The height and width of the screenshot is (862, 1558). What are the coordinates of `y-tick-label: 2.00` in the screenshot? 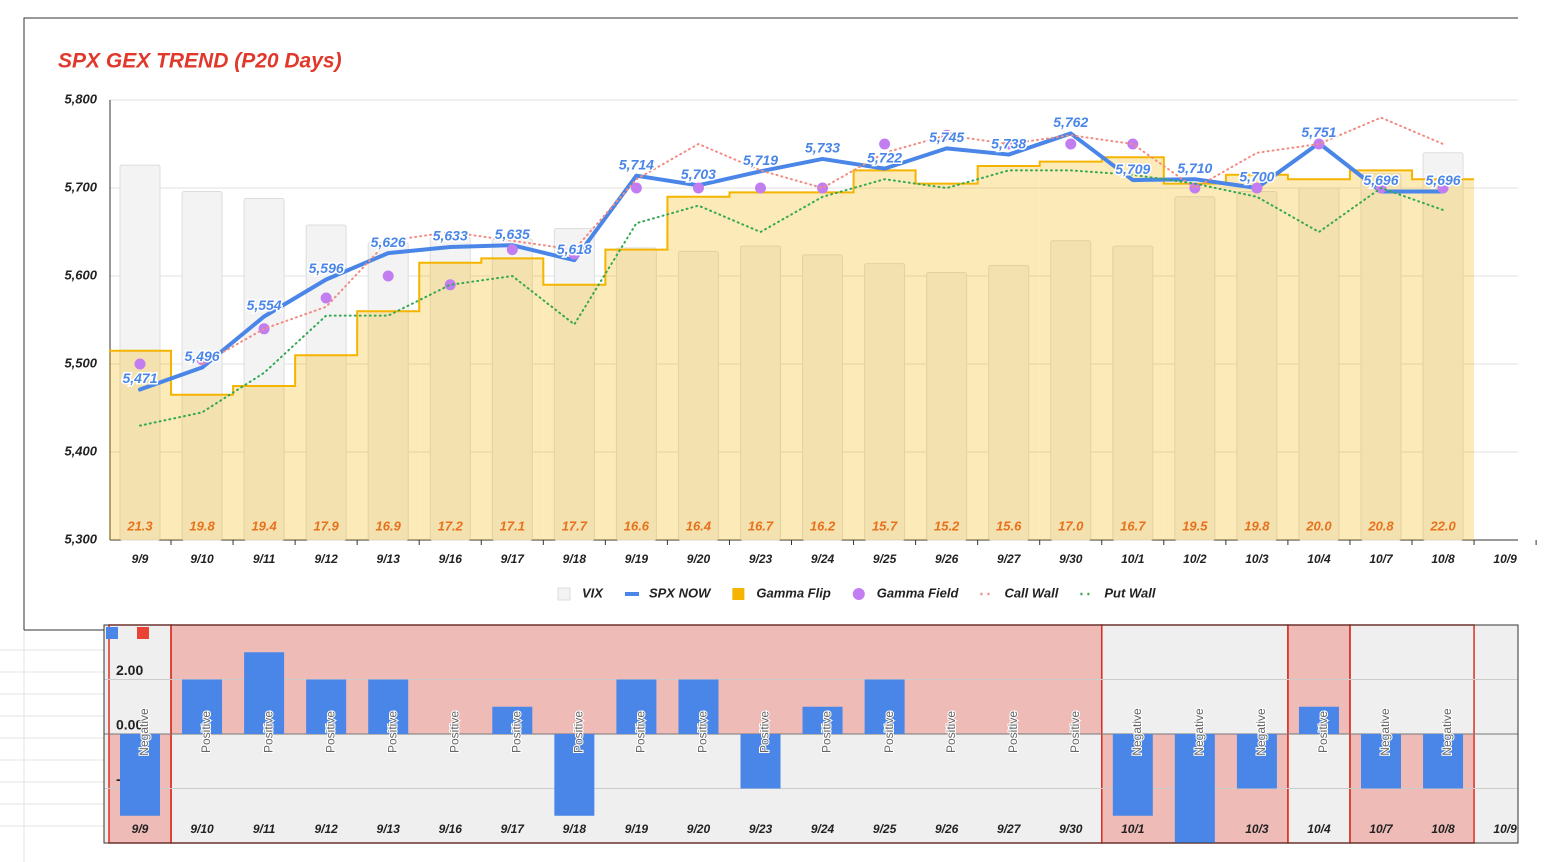 It's located at (129, 670).